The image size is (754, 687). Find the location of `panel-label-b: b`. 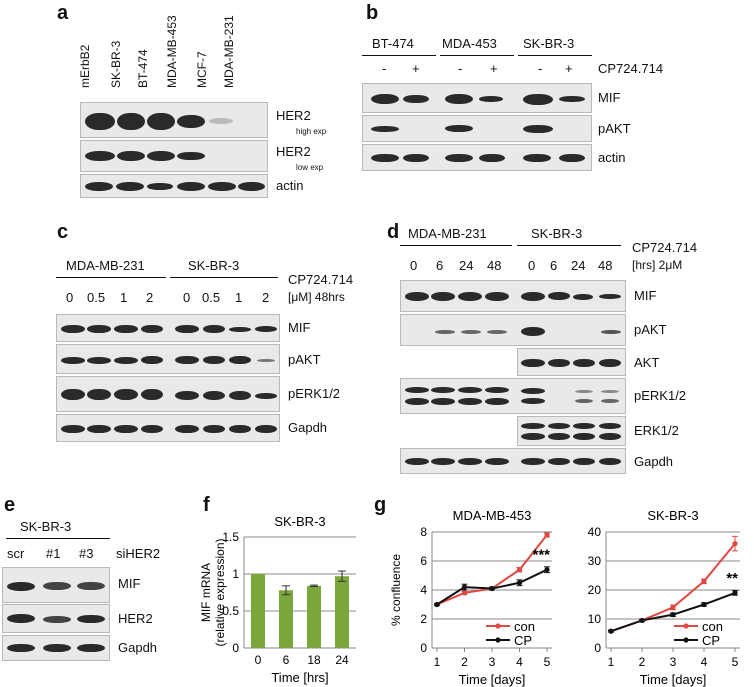

panel-label-b: b is located at coordinates (372, 13).